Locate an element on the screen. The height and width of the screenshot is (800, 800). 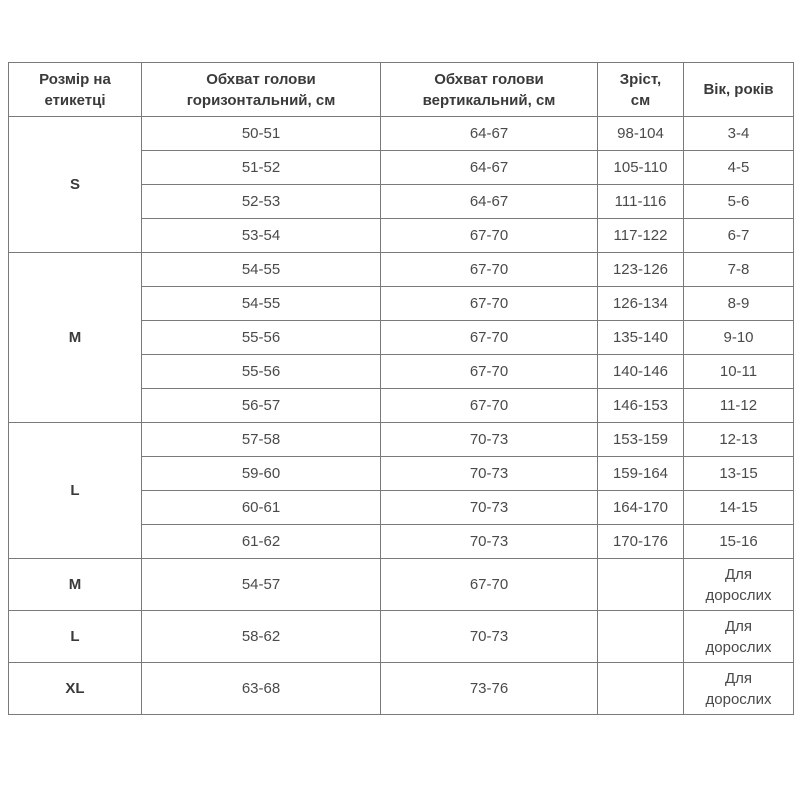
cell-height: 123-126 is located at coordinates (640, 269).